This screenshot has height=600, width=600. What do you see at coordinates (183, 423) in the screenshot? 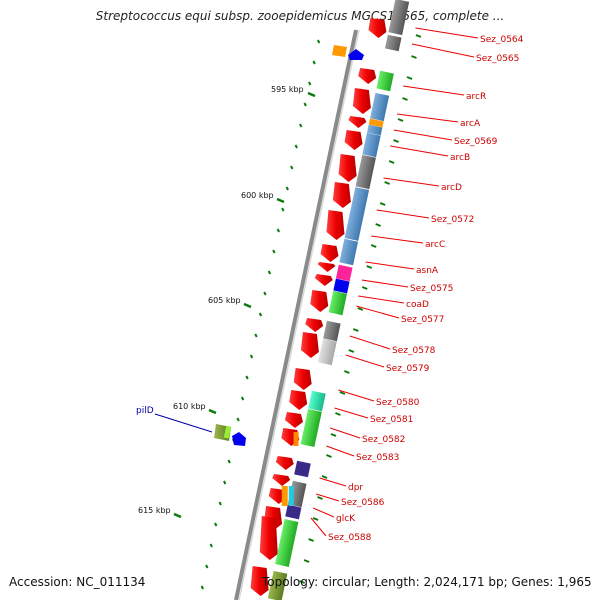
I see `pilD-leader` at bounding box center [183, 423].